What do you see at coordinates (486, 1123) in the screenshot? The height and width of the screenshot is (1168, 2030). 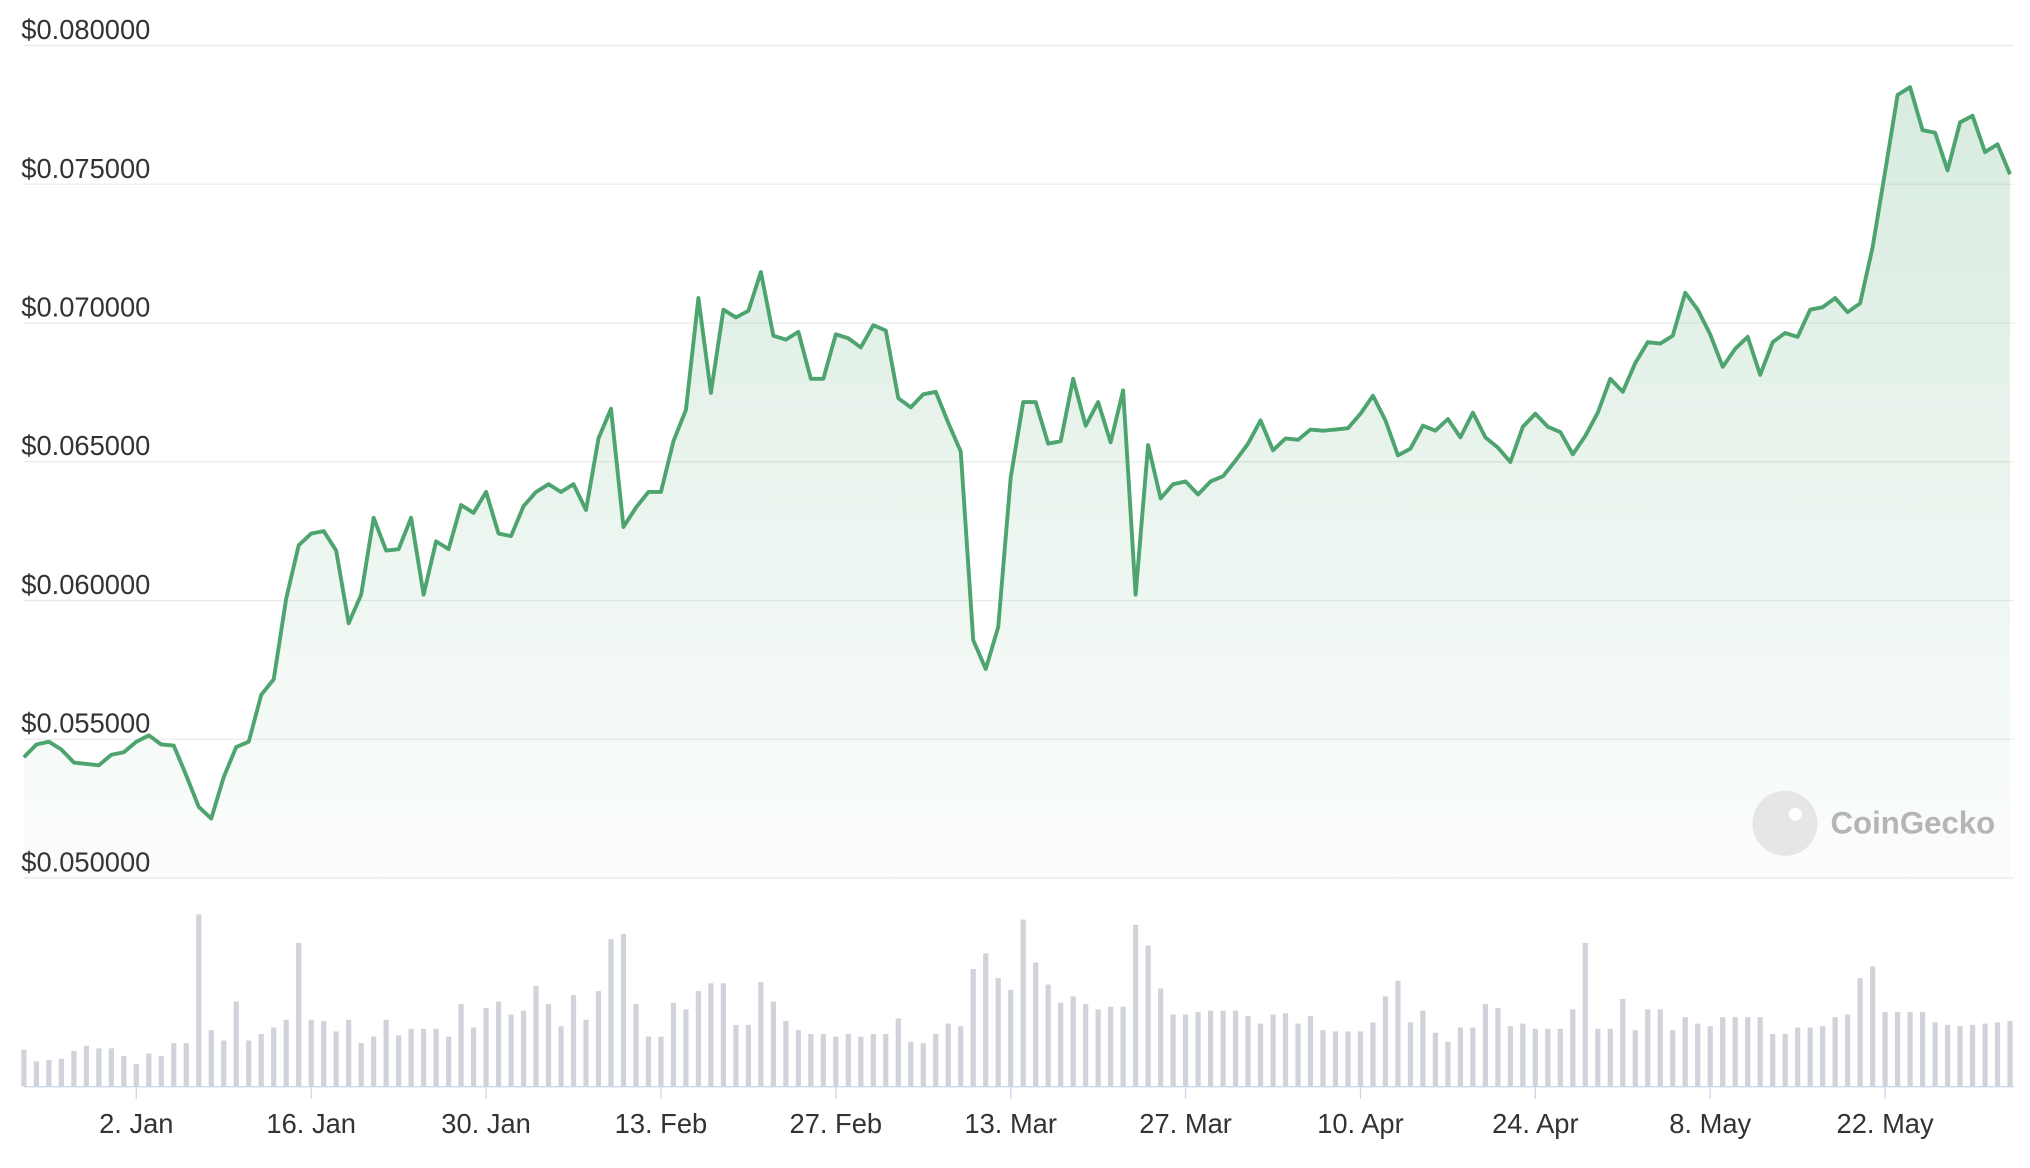 I see `x-tick-label: 30. Jan` at bounding box center [486, 1123].